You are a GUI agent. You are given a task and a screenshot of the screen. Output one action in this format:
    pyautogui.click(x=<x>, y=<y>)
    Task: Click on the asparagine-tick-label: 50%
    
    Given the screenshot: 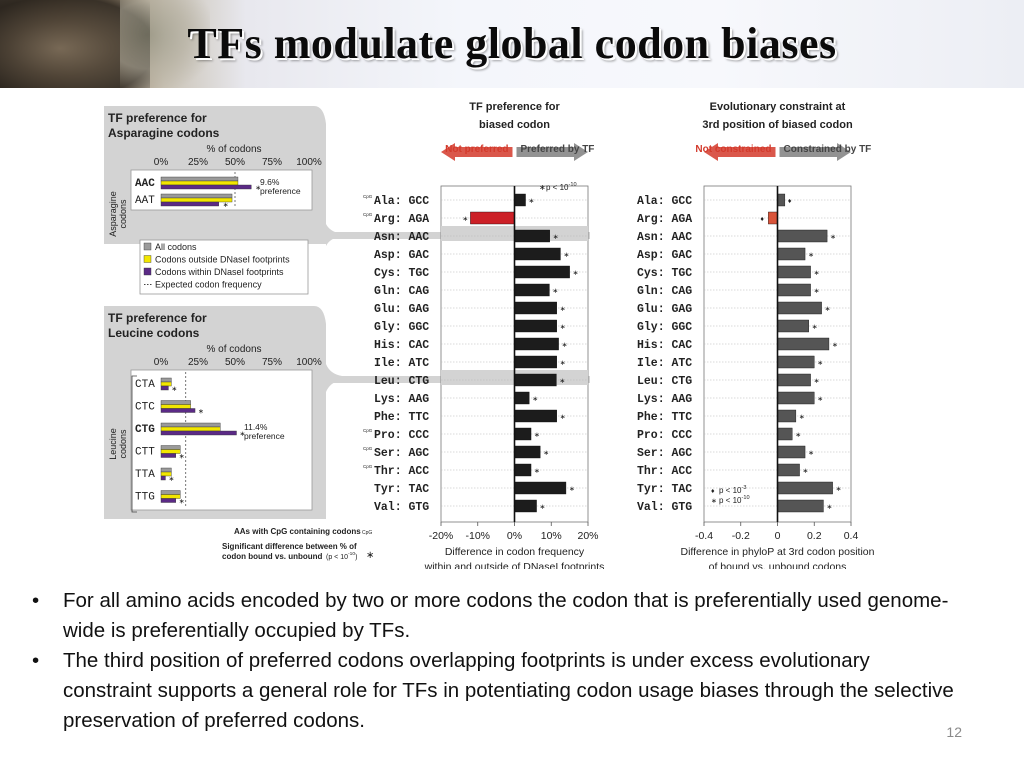 What is the action you would take?
    pyautogui.click(x=235, y=162)
    